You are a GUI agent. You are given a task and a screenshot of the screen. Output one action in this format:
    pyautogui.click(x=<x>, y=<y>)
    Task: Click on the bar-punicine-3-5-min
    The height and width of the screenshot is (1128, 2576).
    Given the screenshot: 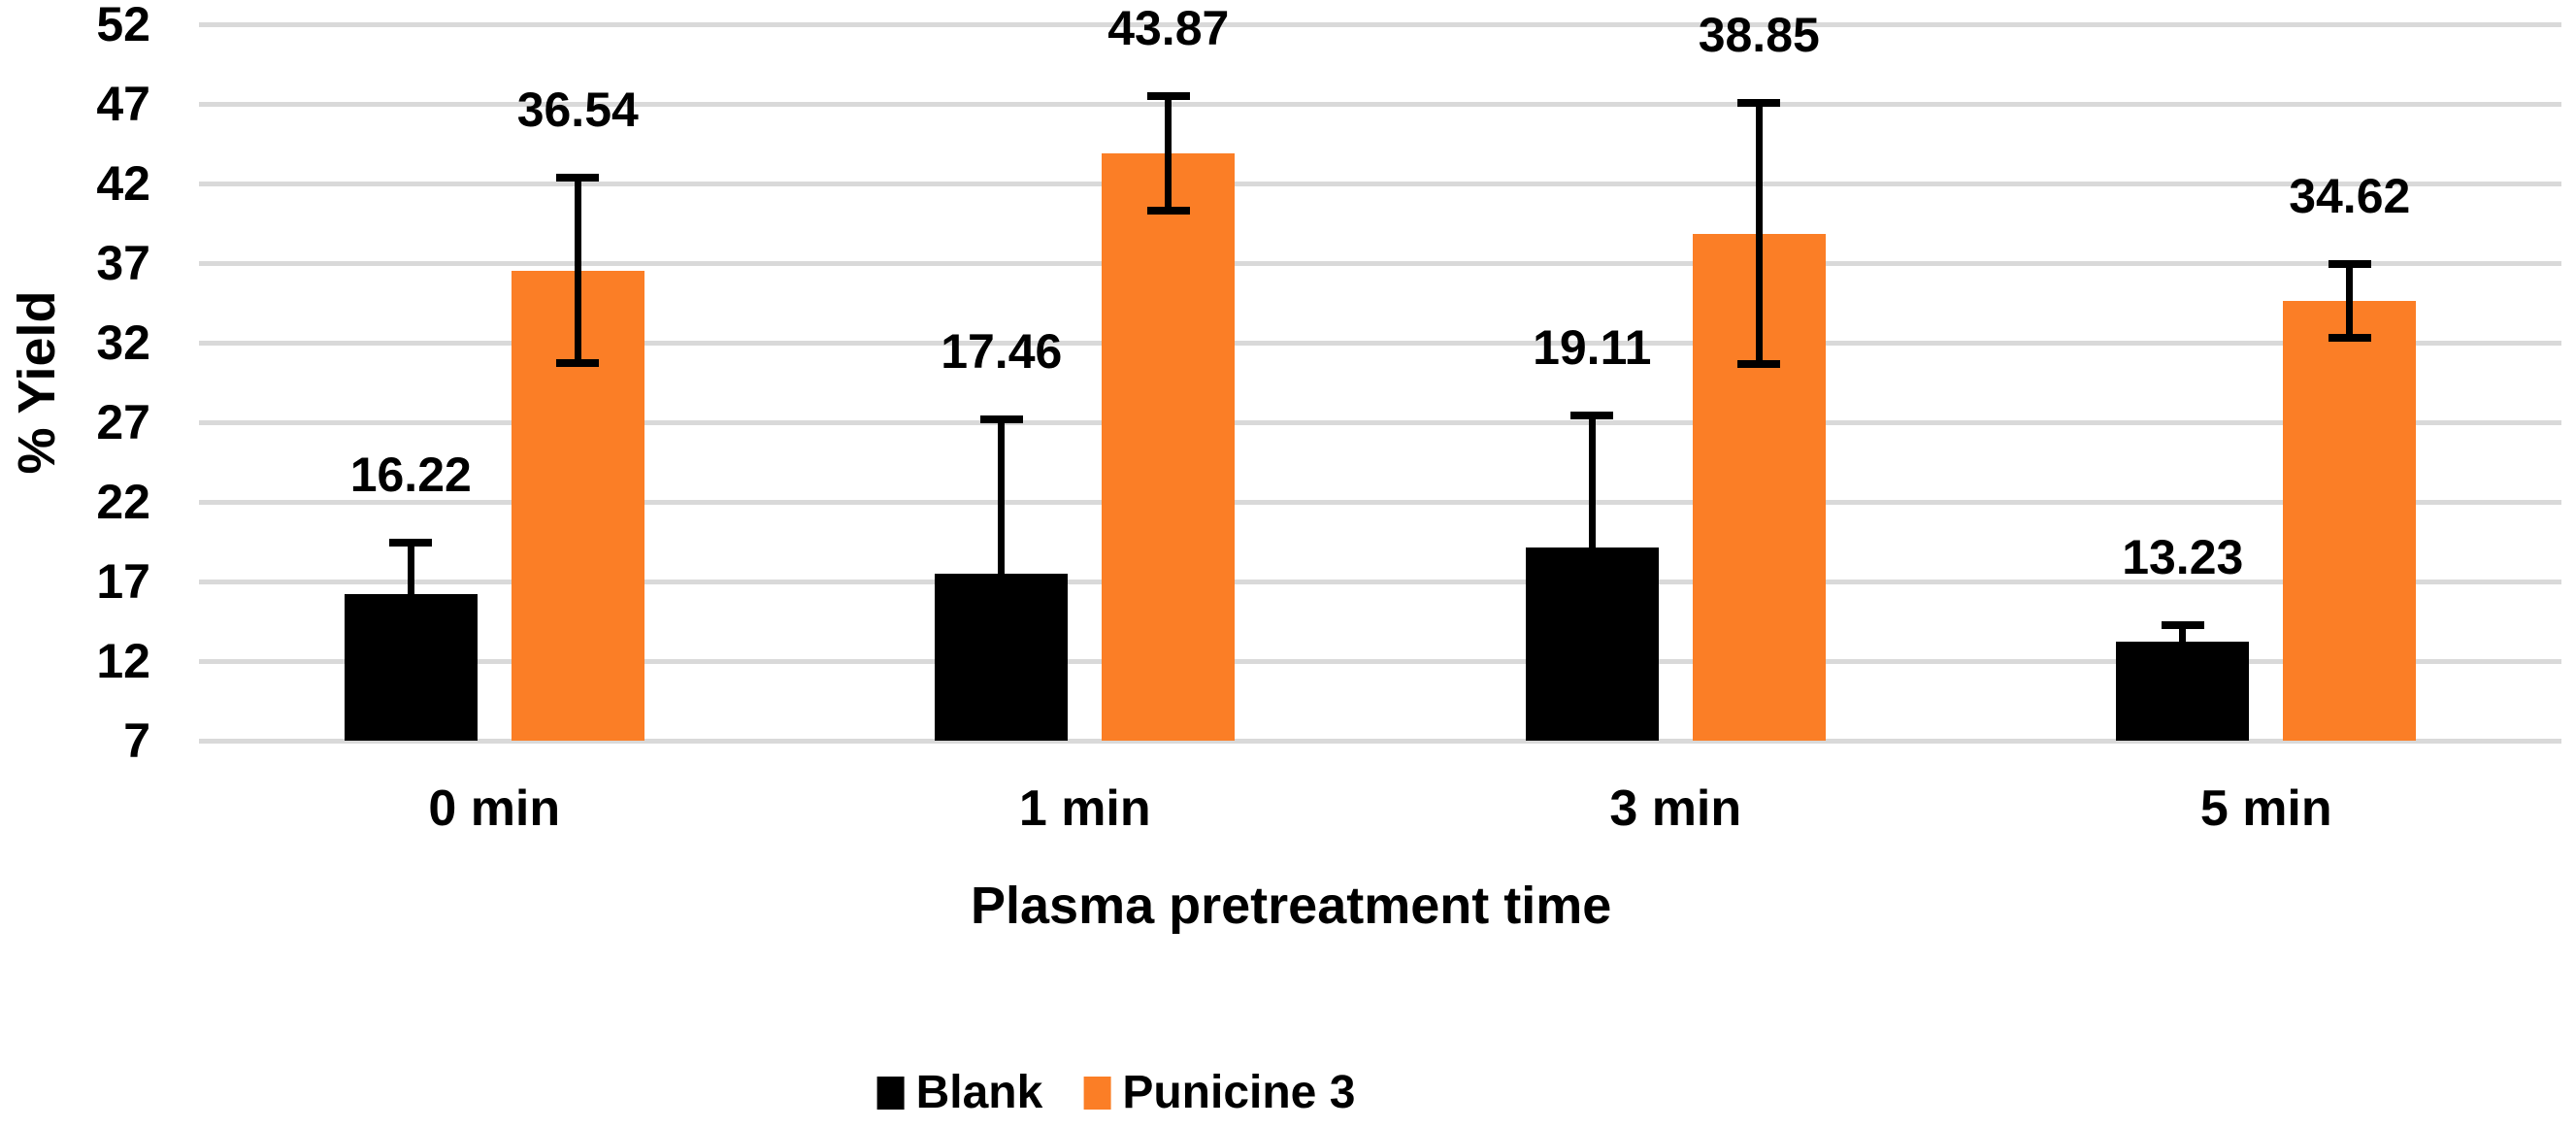 What is the action you would take?
    pyautogui.click(x=2350, y=521)
    